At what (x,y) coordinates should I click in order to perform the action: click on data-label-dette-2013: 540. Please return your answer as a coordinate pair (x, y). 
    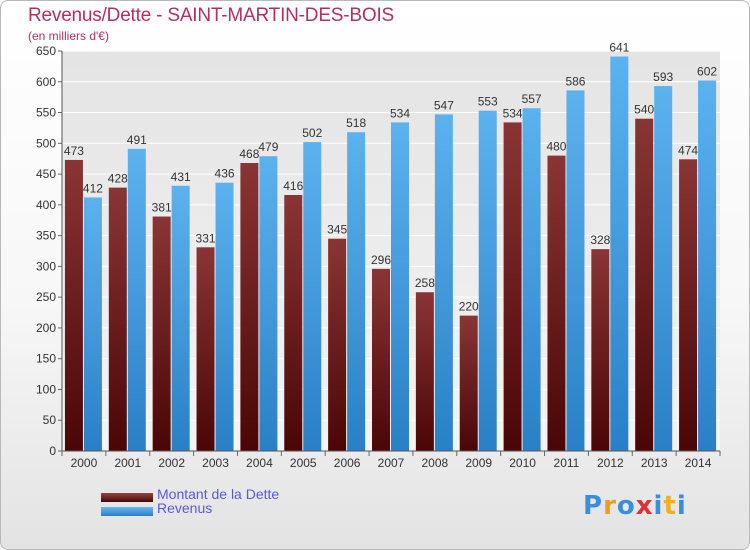
    Looking at the image, I should click on (644, 110).